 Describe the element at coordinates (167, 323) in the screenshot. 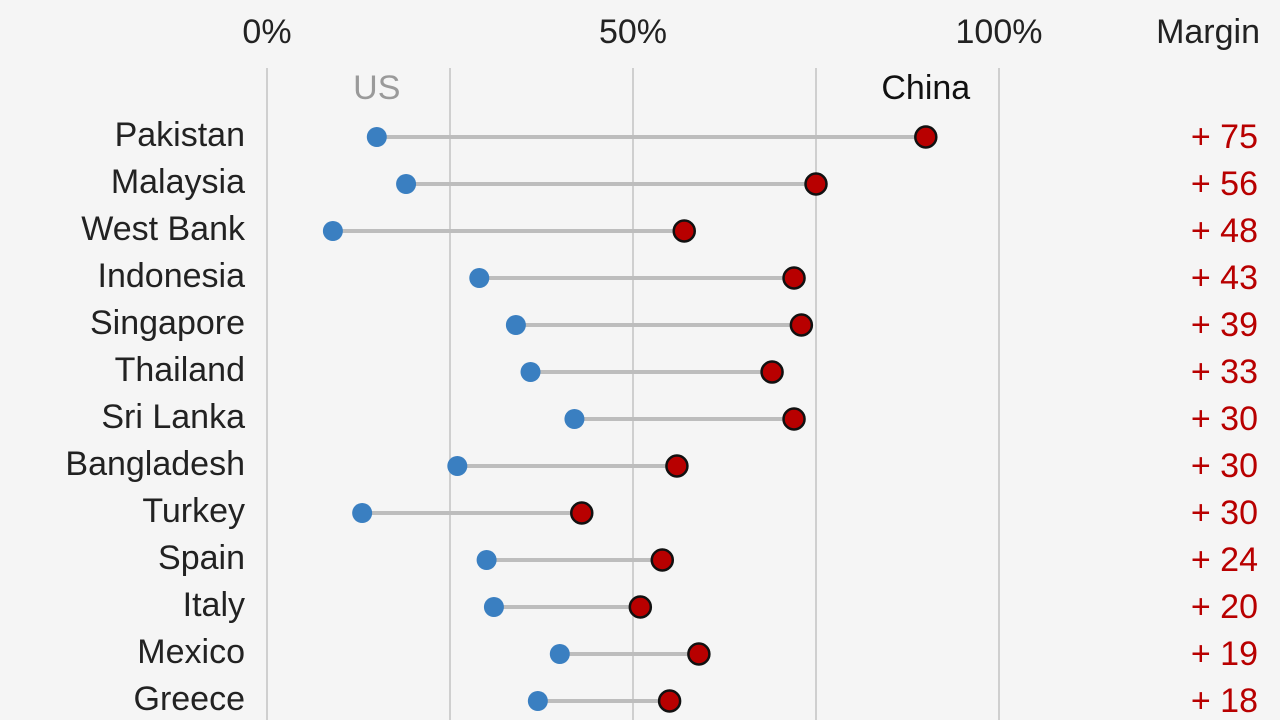

I see `category-label: Singapore` at that location.